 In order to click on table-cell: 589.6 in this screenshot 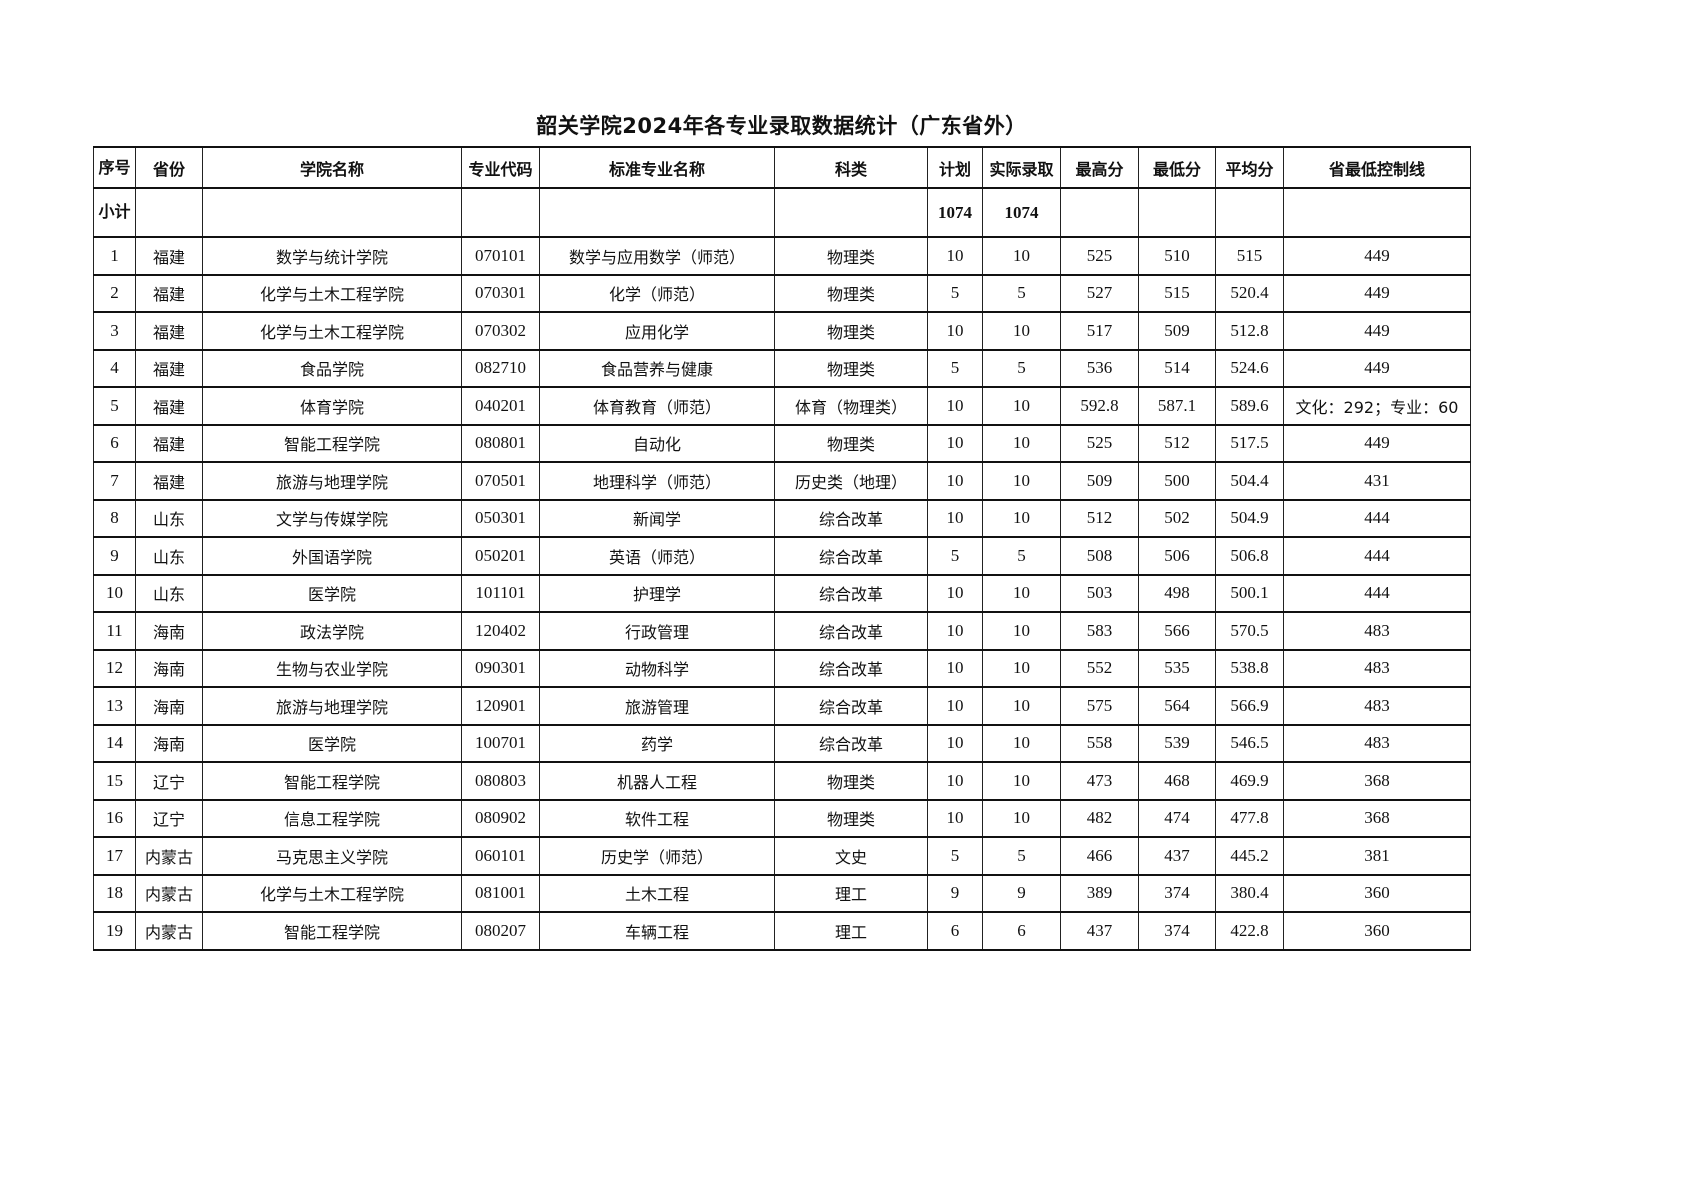, I will do `click(1249, 406)`.